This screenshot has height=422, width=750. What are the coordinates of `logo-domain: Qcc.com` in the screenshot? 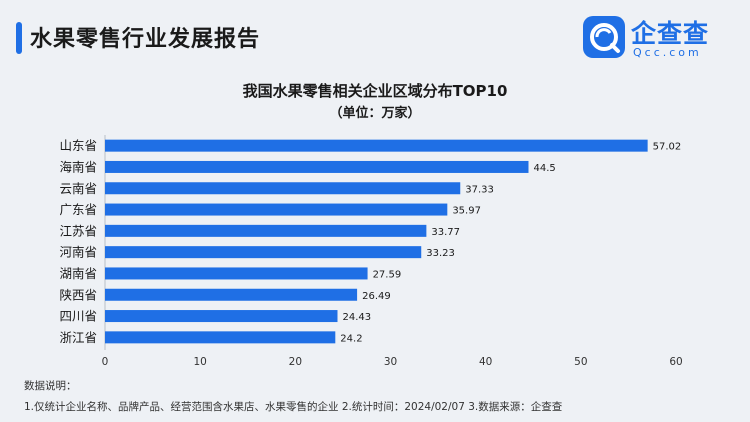 It's located at (667, 52).